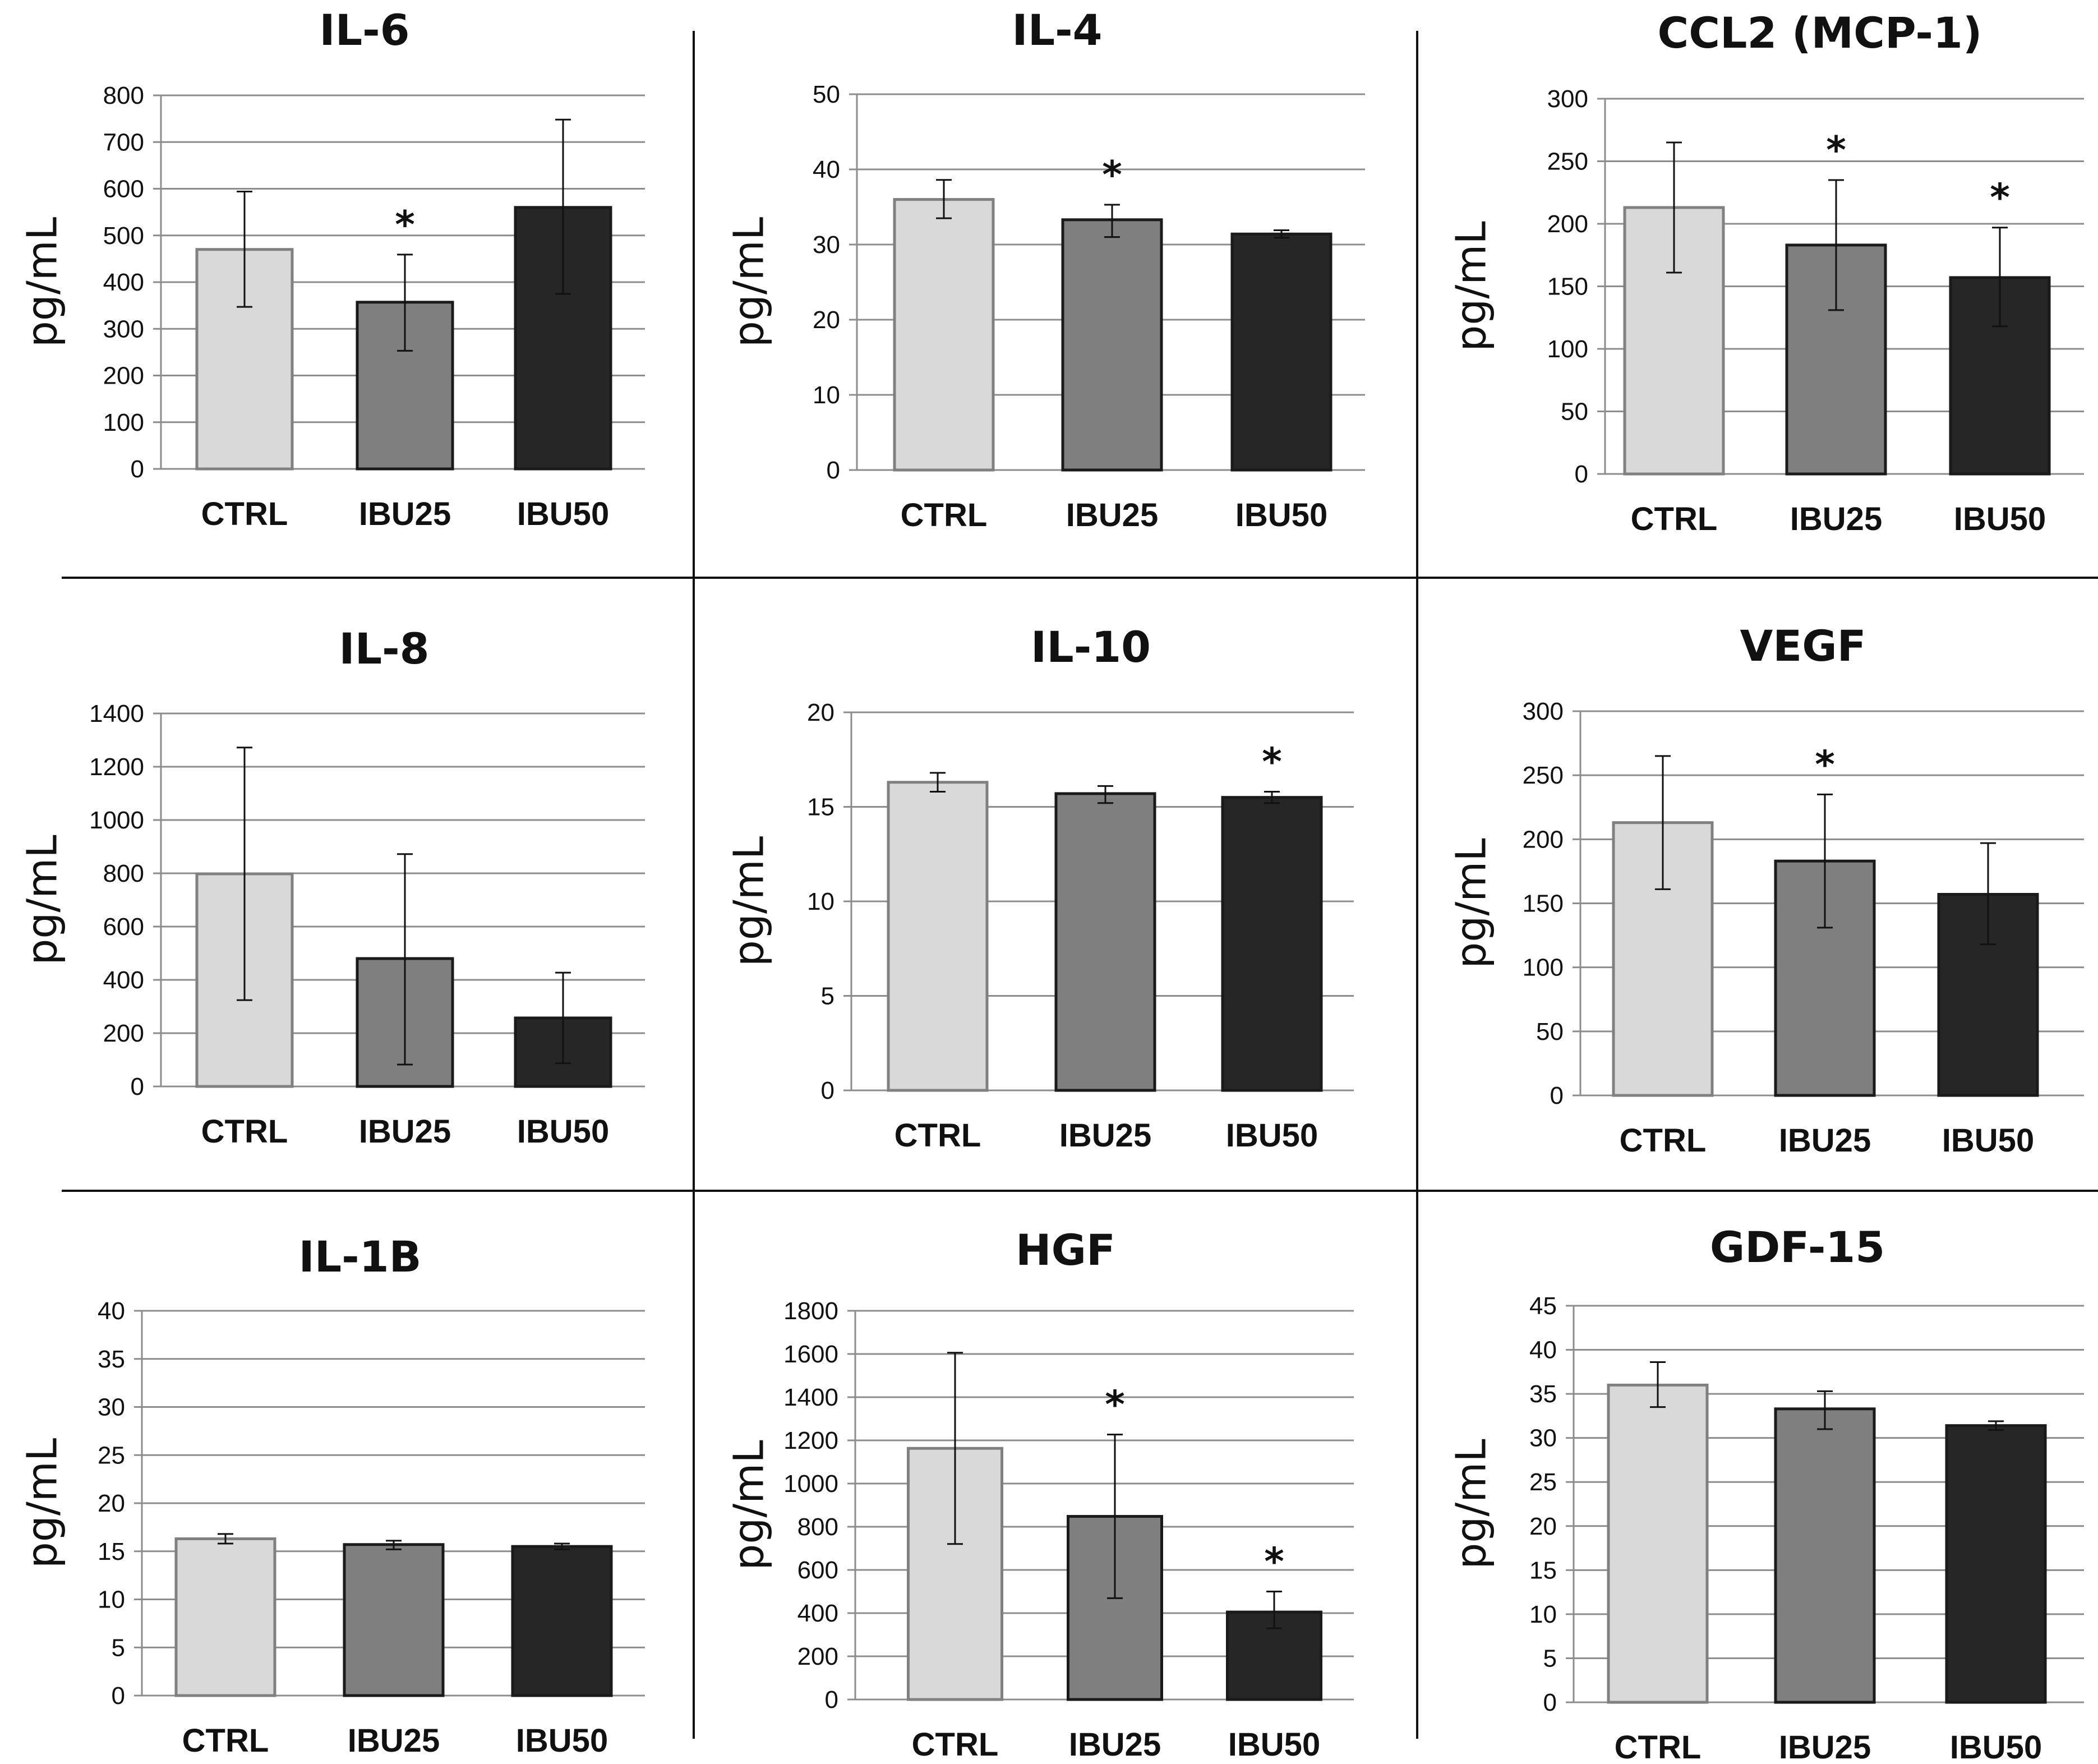 The height and width of the screenshot is (1764, 2098). Describe the element at coordinates (810, 1397) in the screenshot. I see `y-tick-label: 1400` at that location.